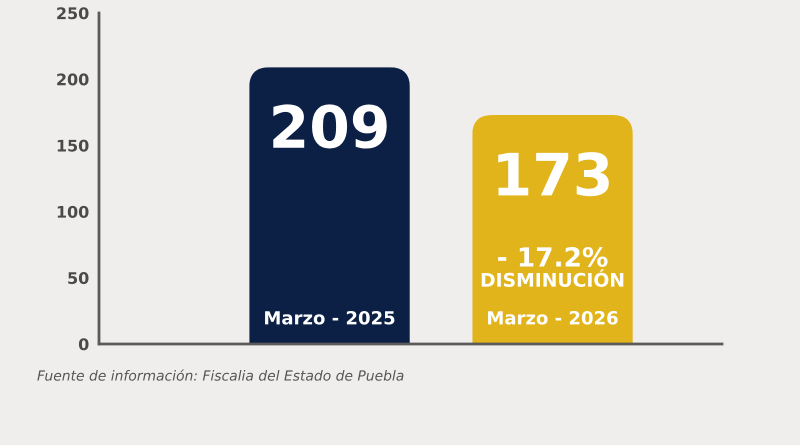 The width and height of the screenshot is (800, 445). I want to click on x-tick-label: Marzo - 2025, so click(329, 317).